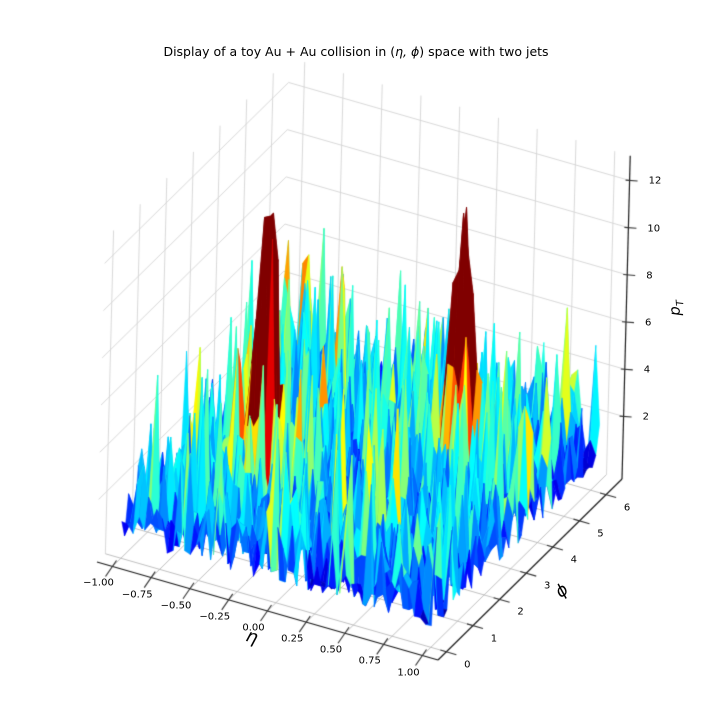  Describe the element at coordinates (279, 51) in the screenshot. I see `plot-title-text: Display of a toy Au + Au collision in (` at that location.